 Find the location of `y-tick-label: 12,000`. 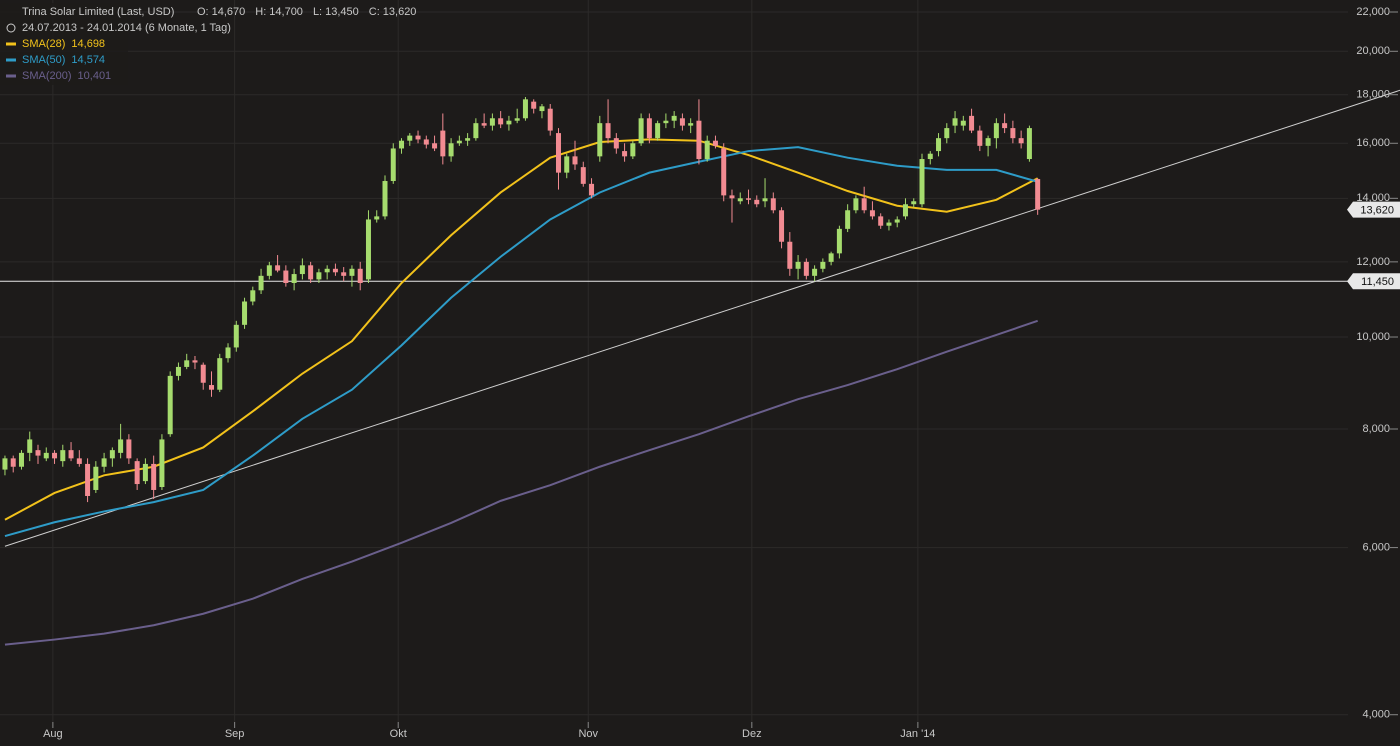

y-tick-label: 12,000 is located at coordinates (1373, 262).